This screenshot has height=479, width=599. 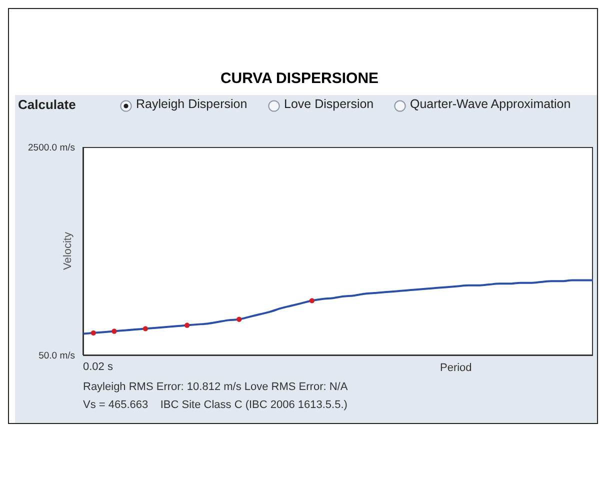 What do you see at coordinates (490, 104) in the screenshot?
I see `text: Quarter-Wave Approximation` at bounding box center [490, 104].